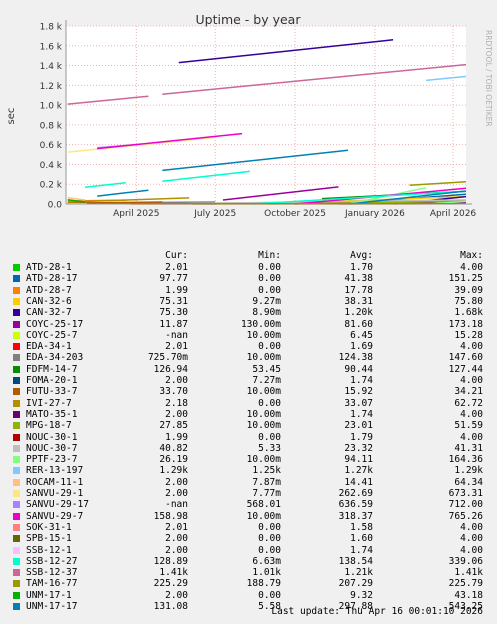 Image resolution: width=497 pixels, height=624 pixels. What do you see at coordinates (51, 166) in the screenshot?
I see `y-tick-label: 0.4 k` at bounding box center [51, 166].